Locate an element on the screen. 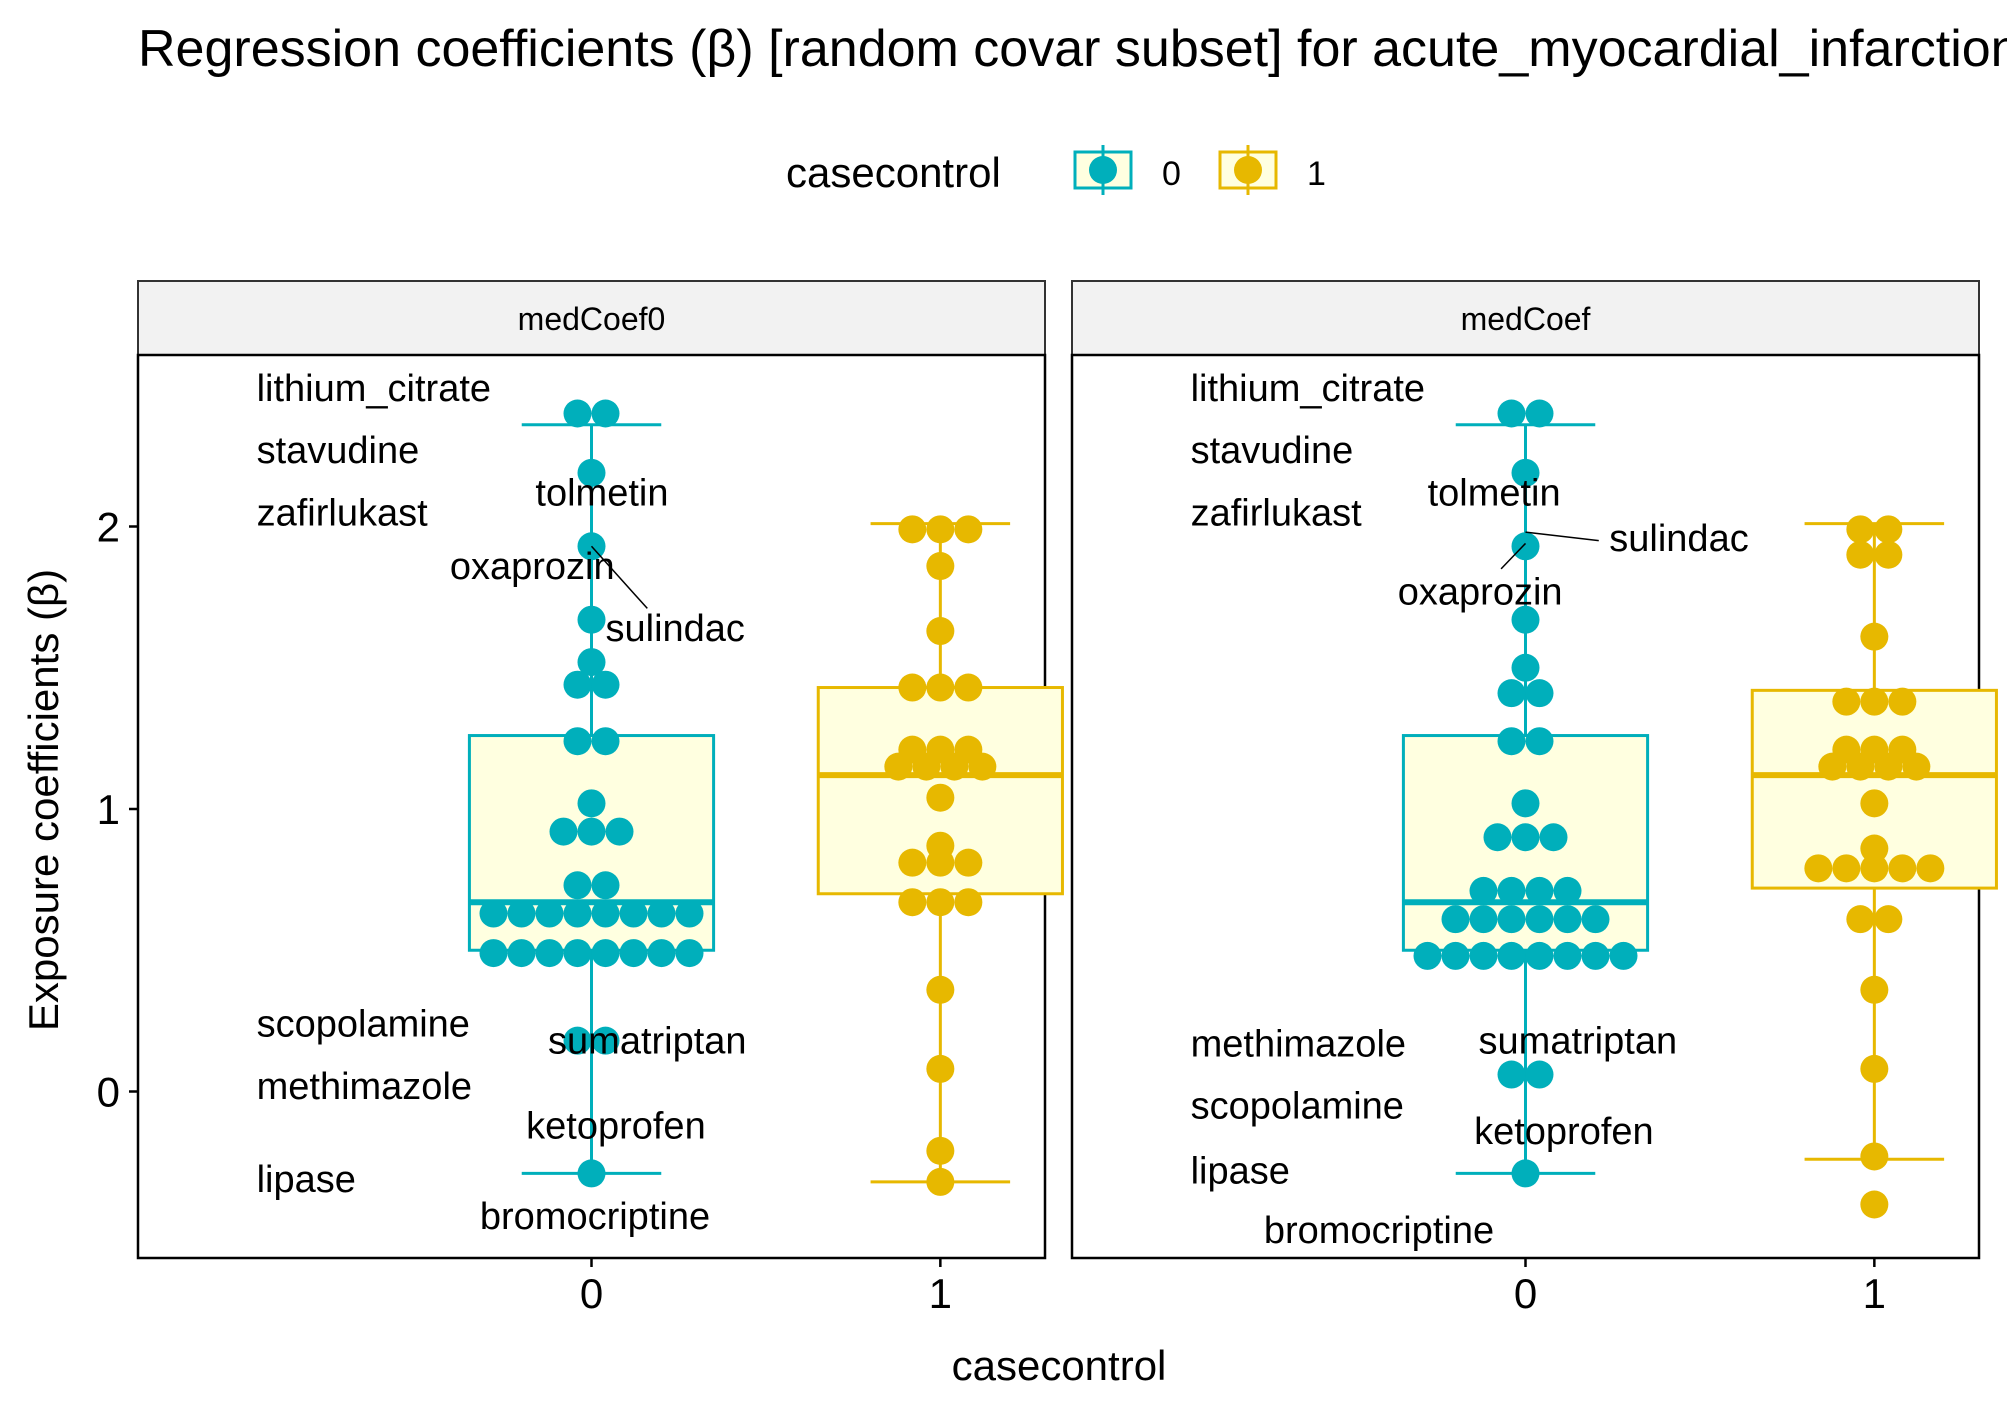 The height and width of the screenshot is (1417, 2007). y-axis-title: Exposure coefficients (β) is located at coordinates (43, 800).